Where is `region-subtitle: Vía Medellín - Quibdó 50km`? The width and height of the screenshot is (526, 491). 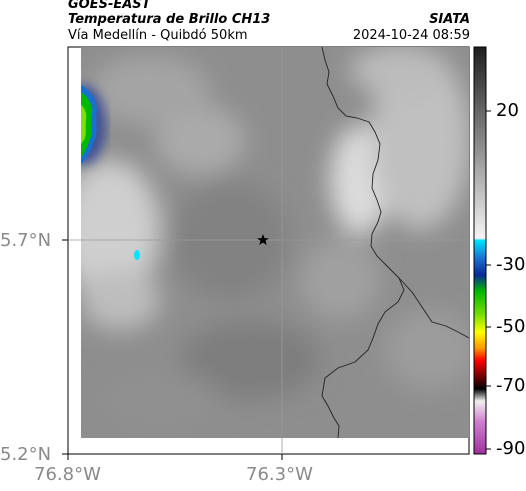
region-subtitle: Vía Medellín - Quibdó 50km is located at coordinates (158, 35).